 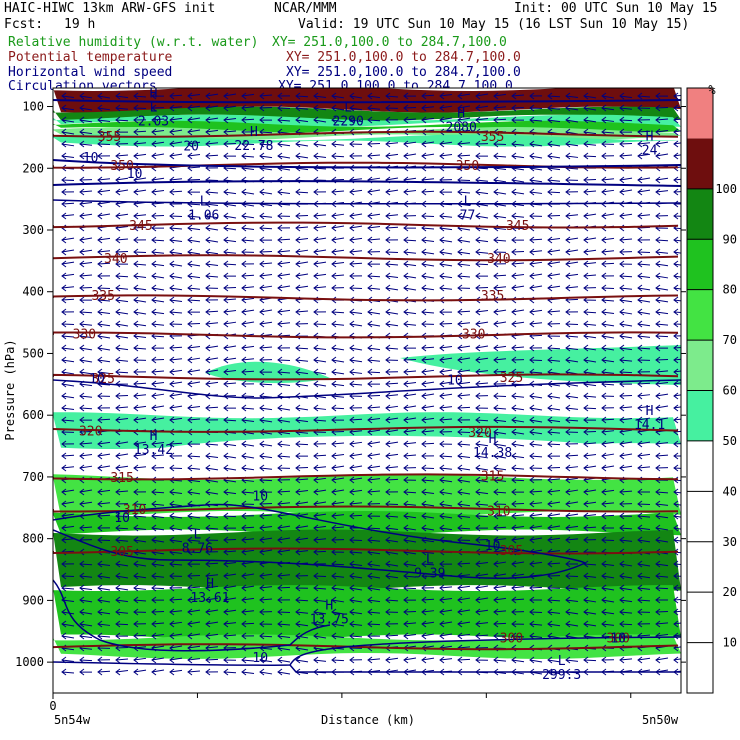 I want to click on extremum-value: 13.75, so click(x=329, y=620).